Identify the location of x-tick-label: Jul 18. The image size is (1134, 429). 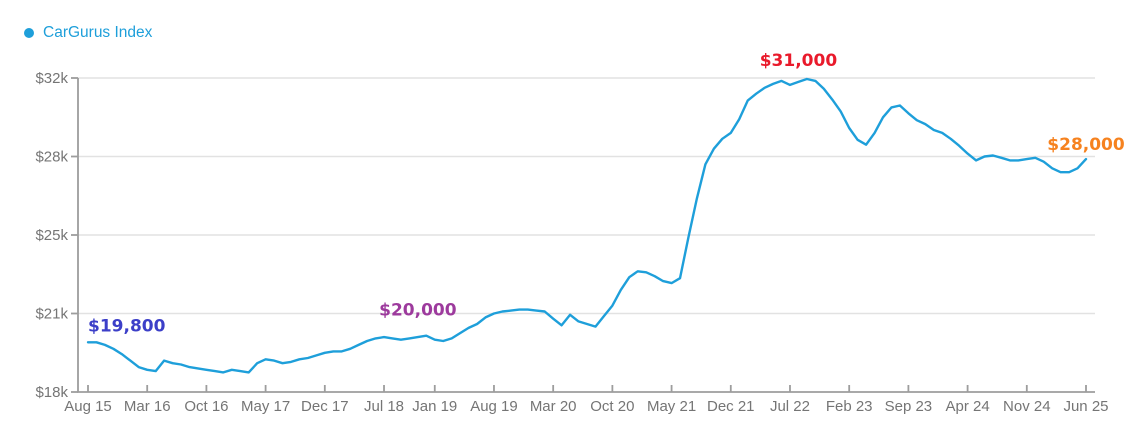
(384, 406).